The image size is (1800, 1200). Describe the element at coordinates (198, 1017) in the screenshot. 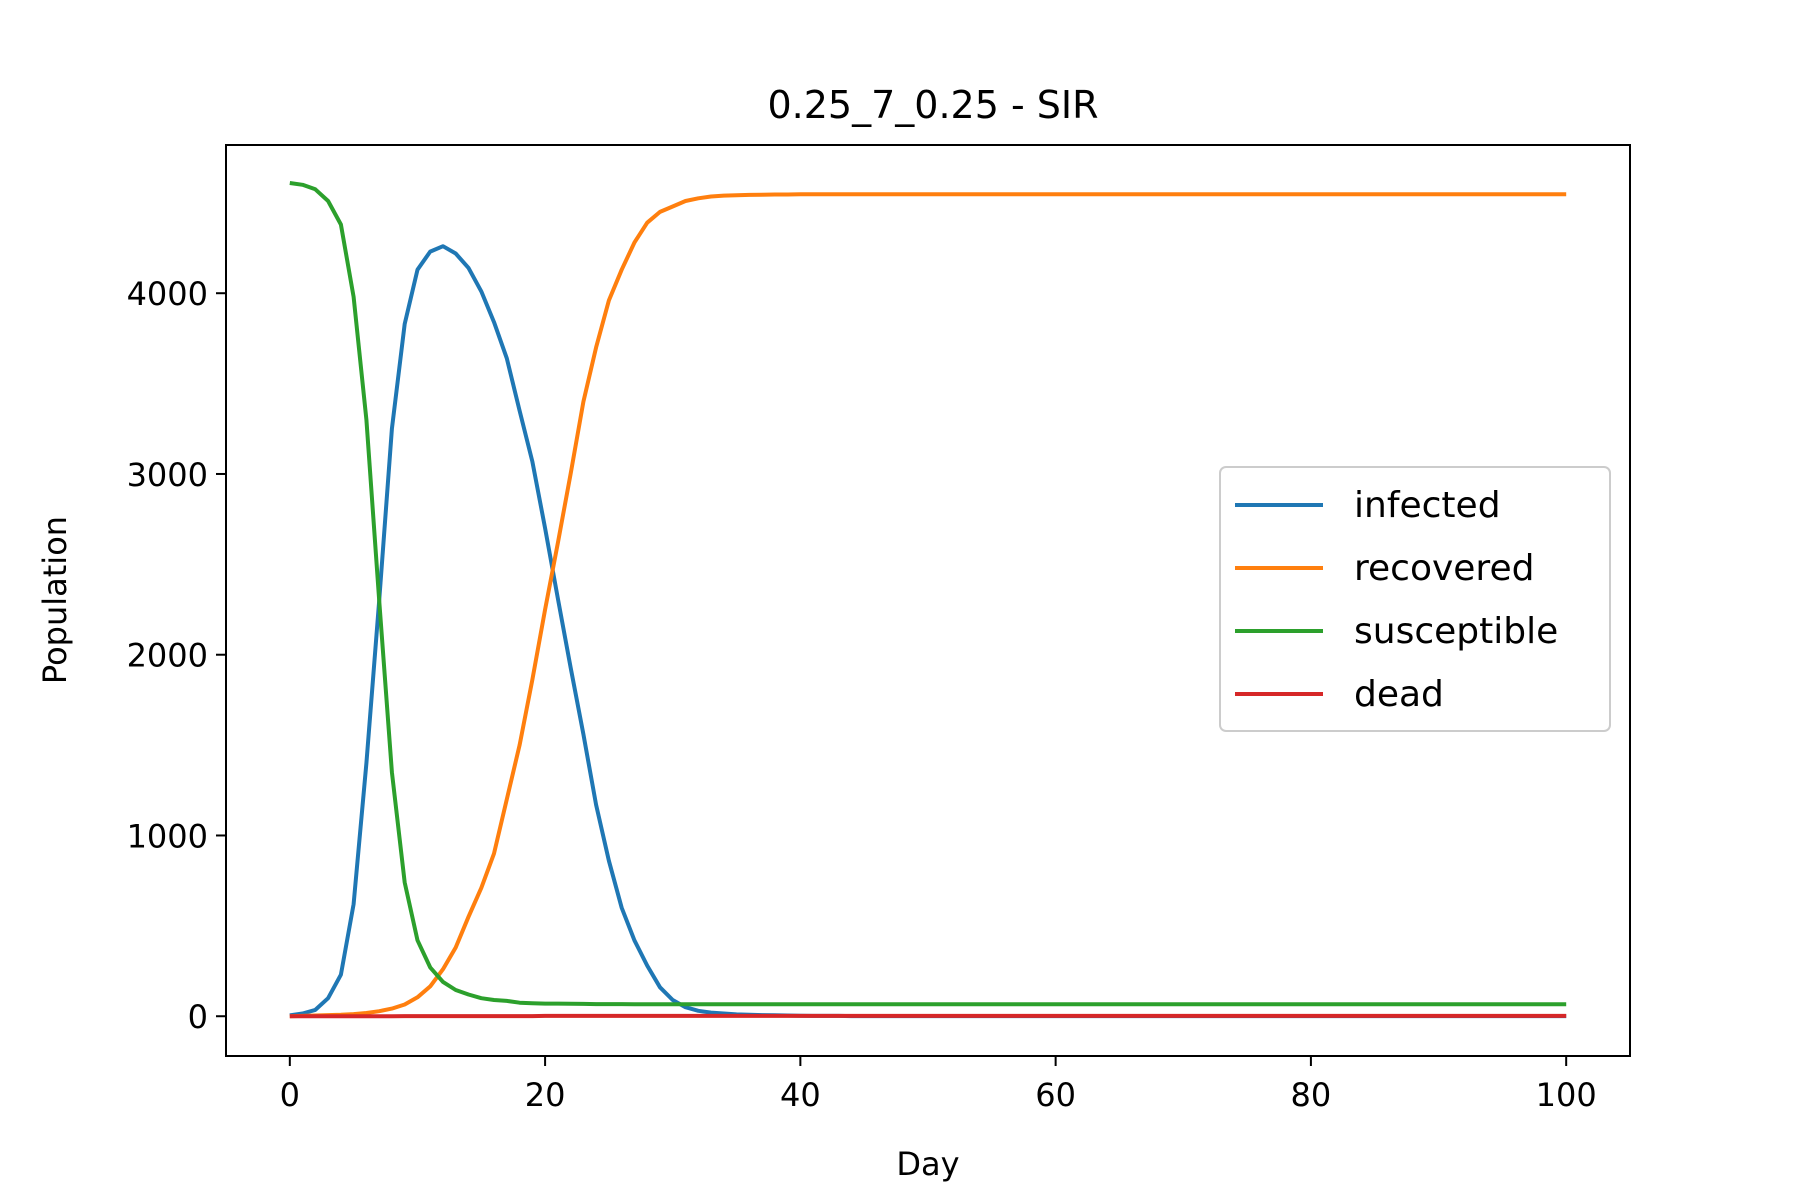

I see `y-tick-label: 0` at that location.